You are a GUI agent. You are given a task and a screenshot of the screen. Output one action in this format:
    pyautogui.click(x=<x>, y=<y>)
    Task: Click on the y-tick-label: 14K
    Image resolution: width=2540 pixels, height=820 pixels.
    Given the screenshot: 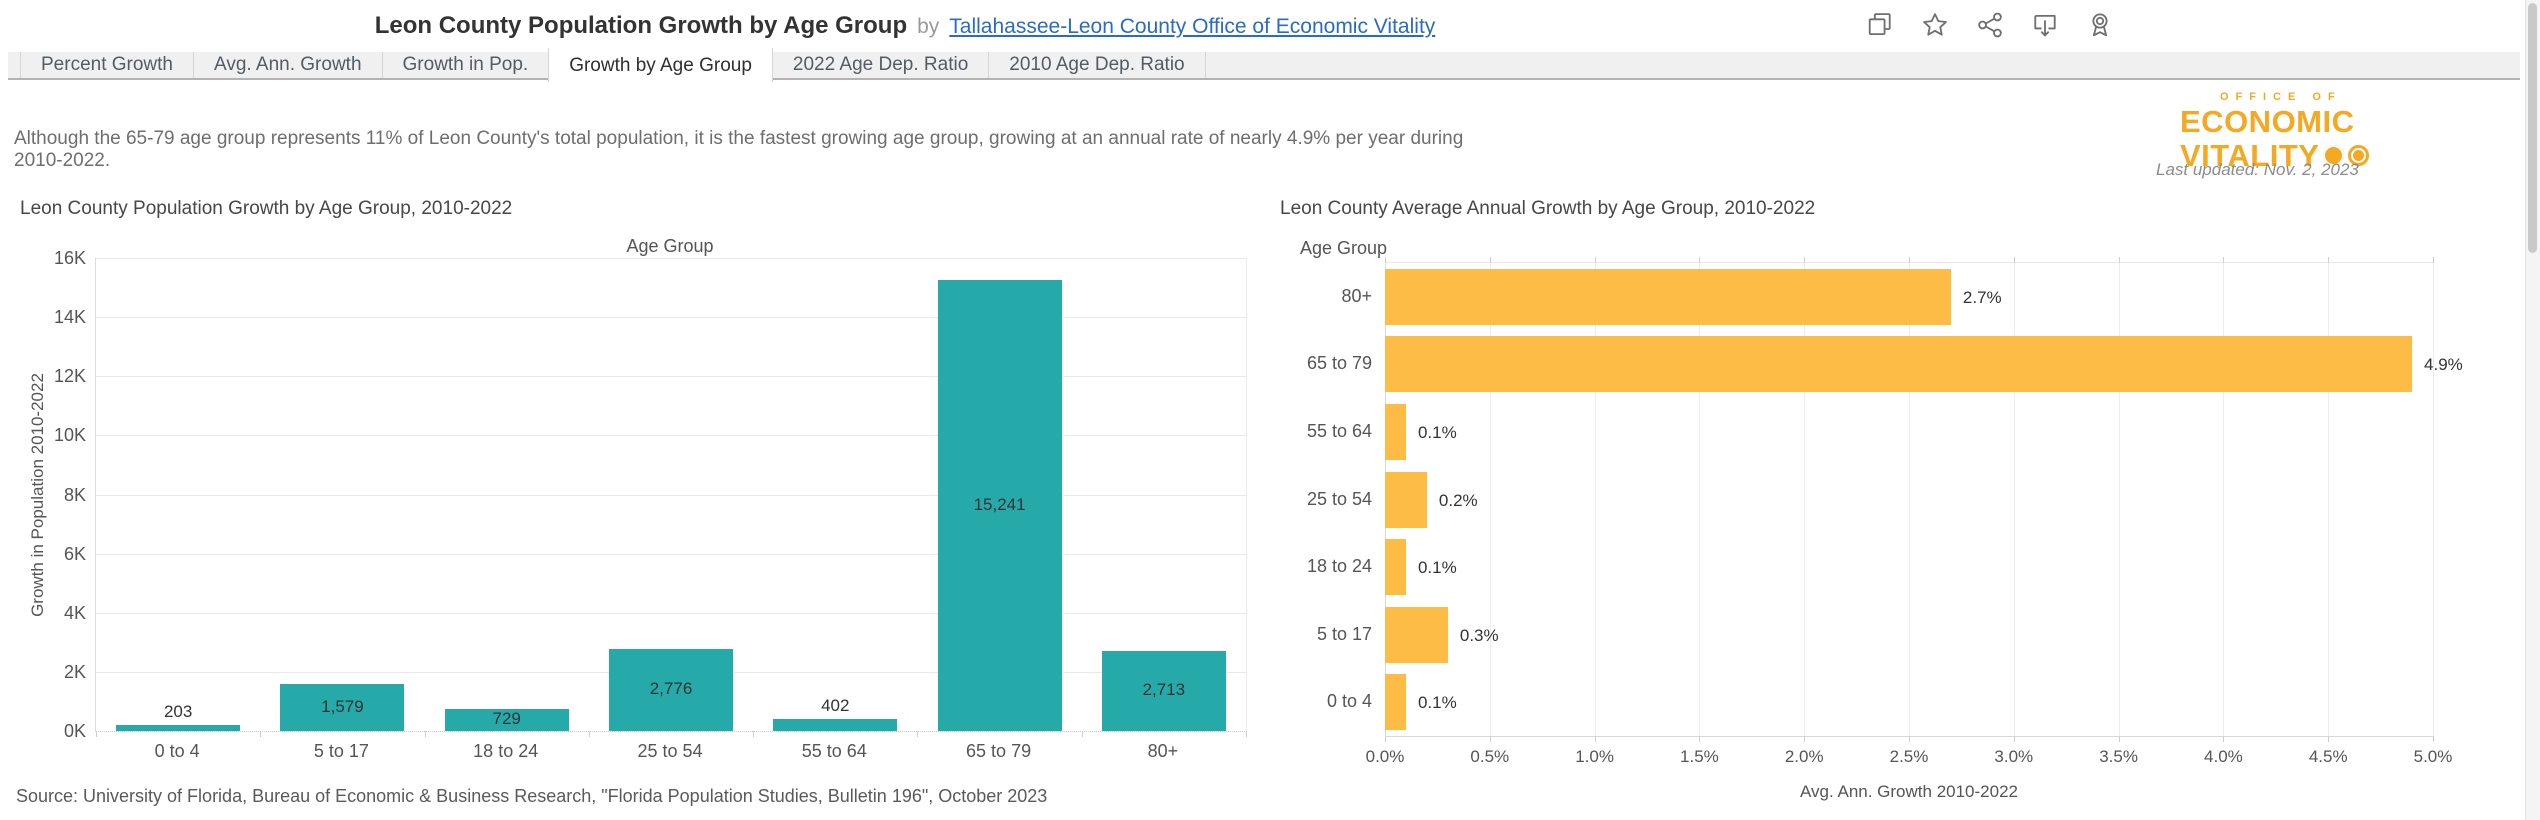 What is the action you would take?
    pyautogui.click(x=69, y=317)
    